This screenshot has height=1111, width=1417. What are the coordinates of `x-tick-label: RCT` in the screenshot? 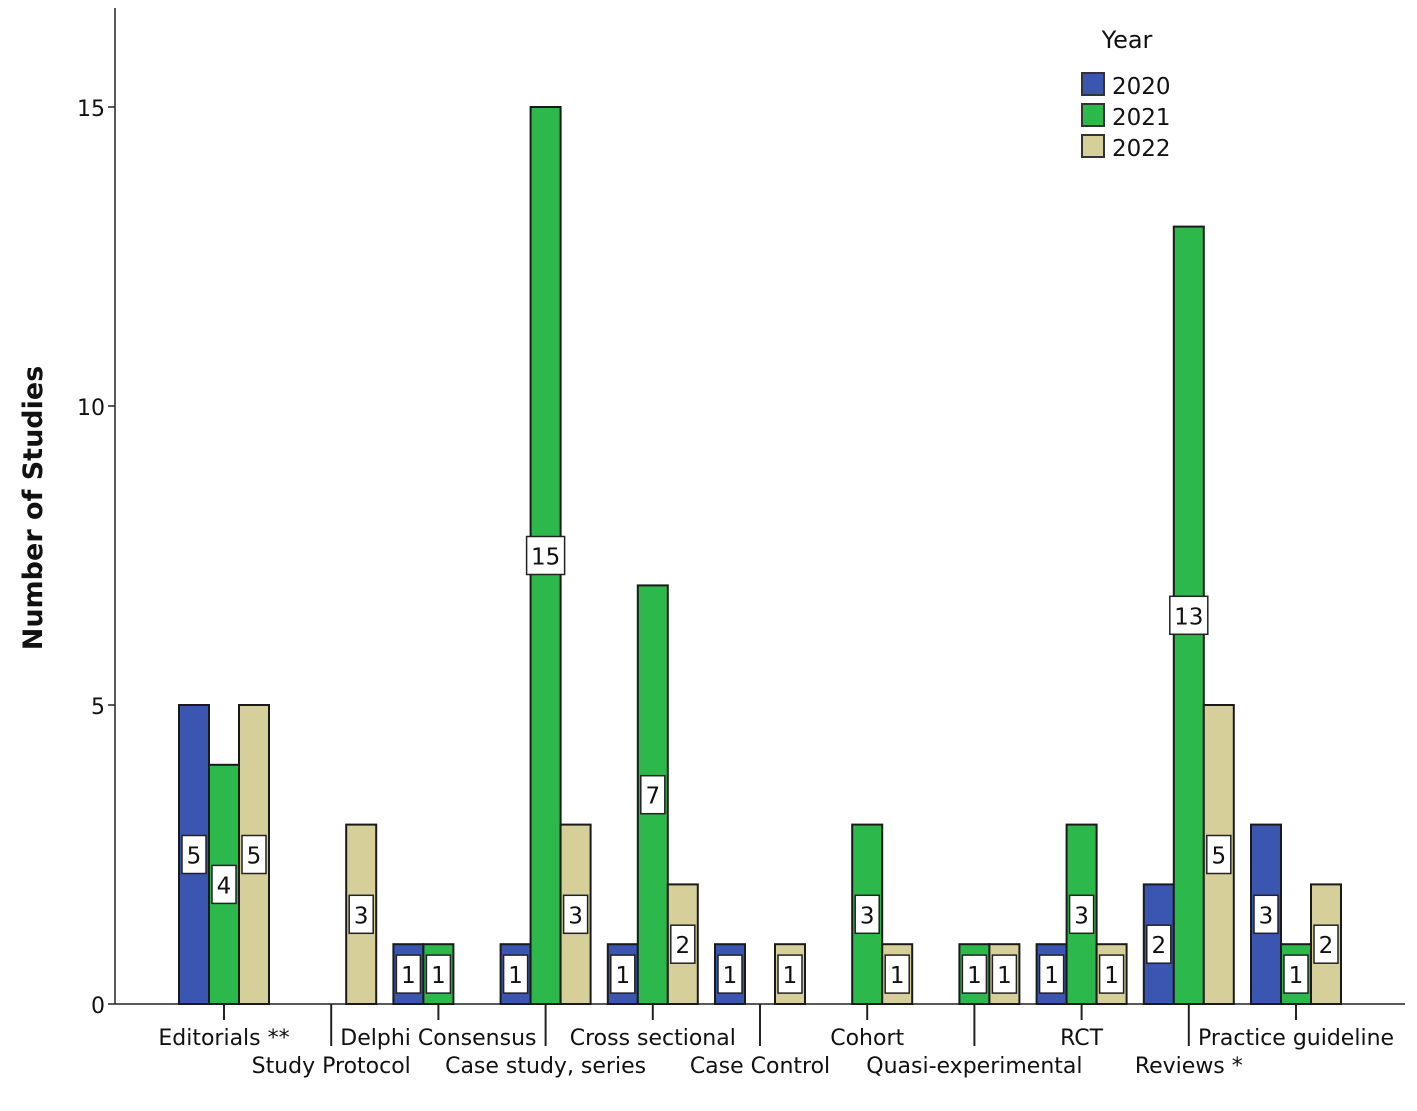 It's located at (1082, 1038).